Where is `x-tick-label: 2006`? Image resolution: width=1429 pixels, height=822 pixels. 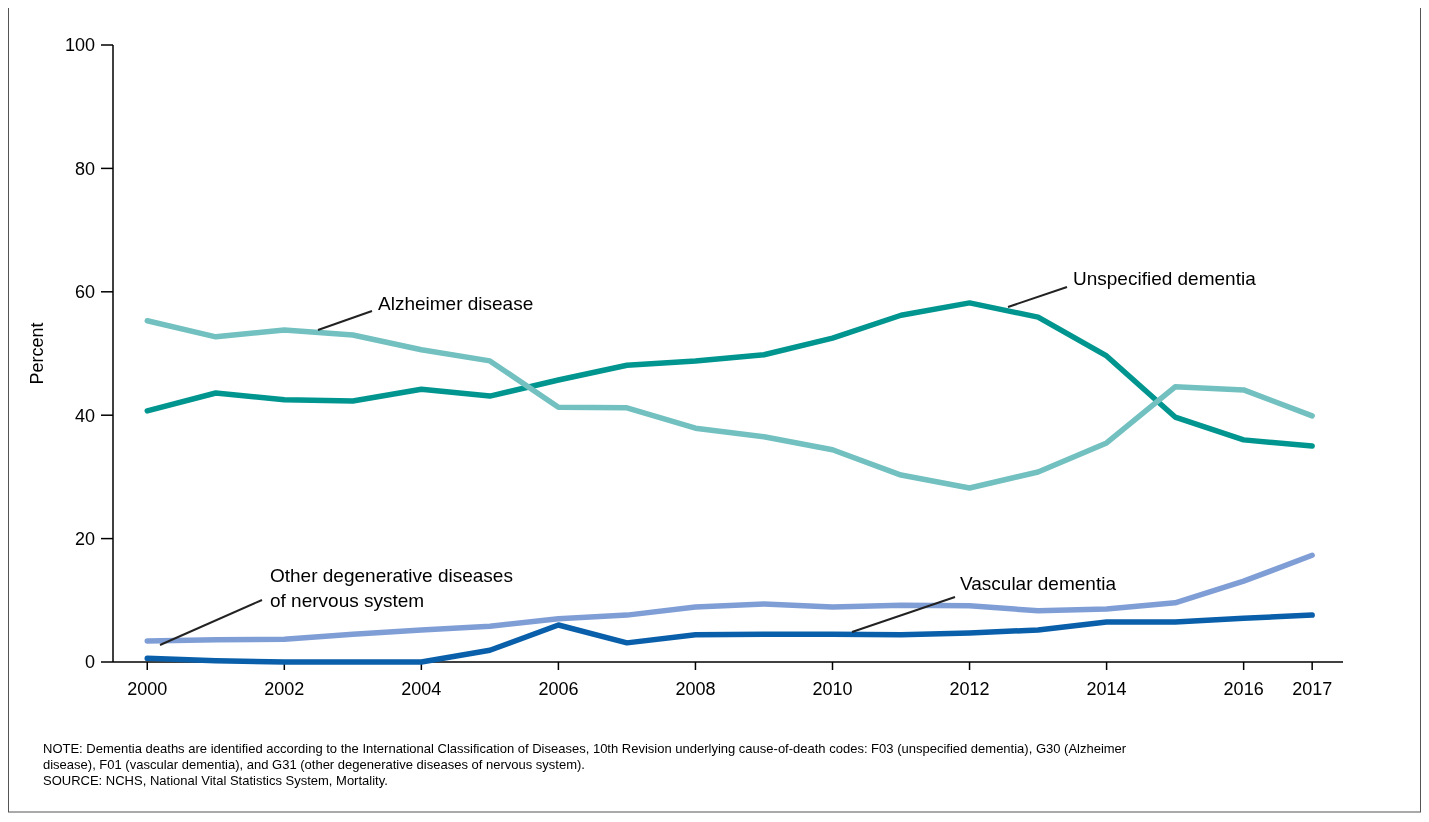
x-tick-label: 2006 is located at coordinates (558, 689).